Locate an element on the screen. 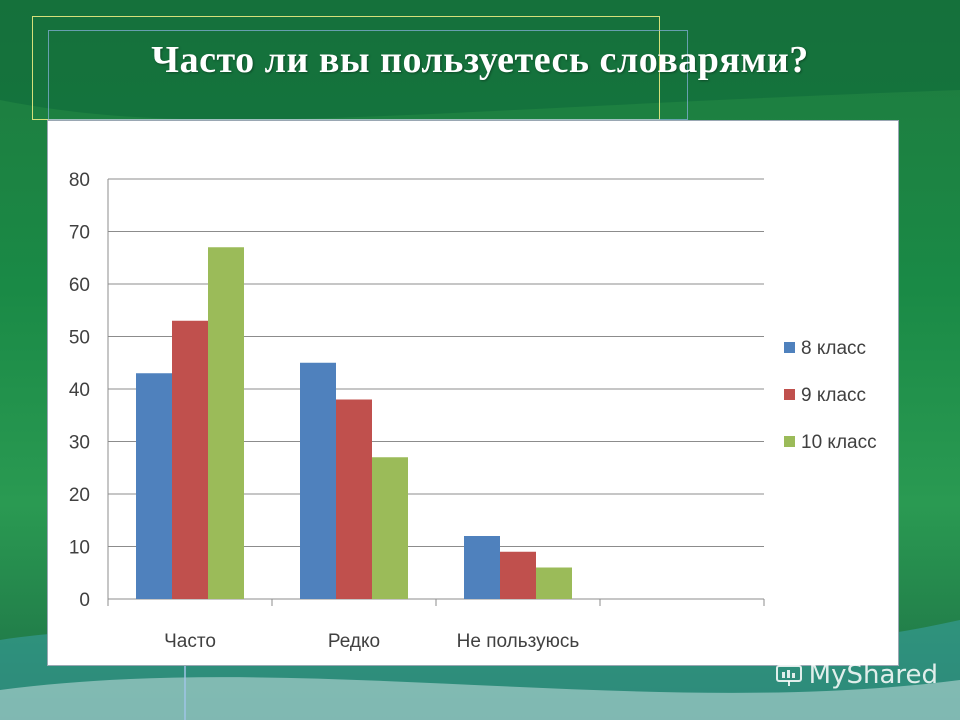  y-tick-label: 60 is located at coordinates (79, 285).